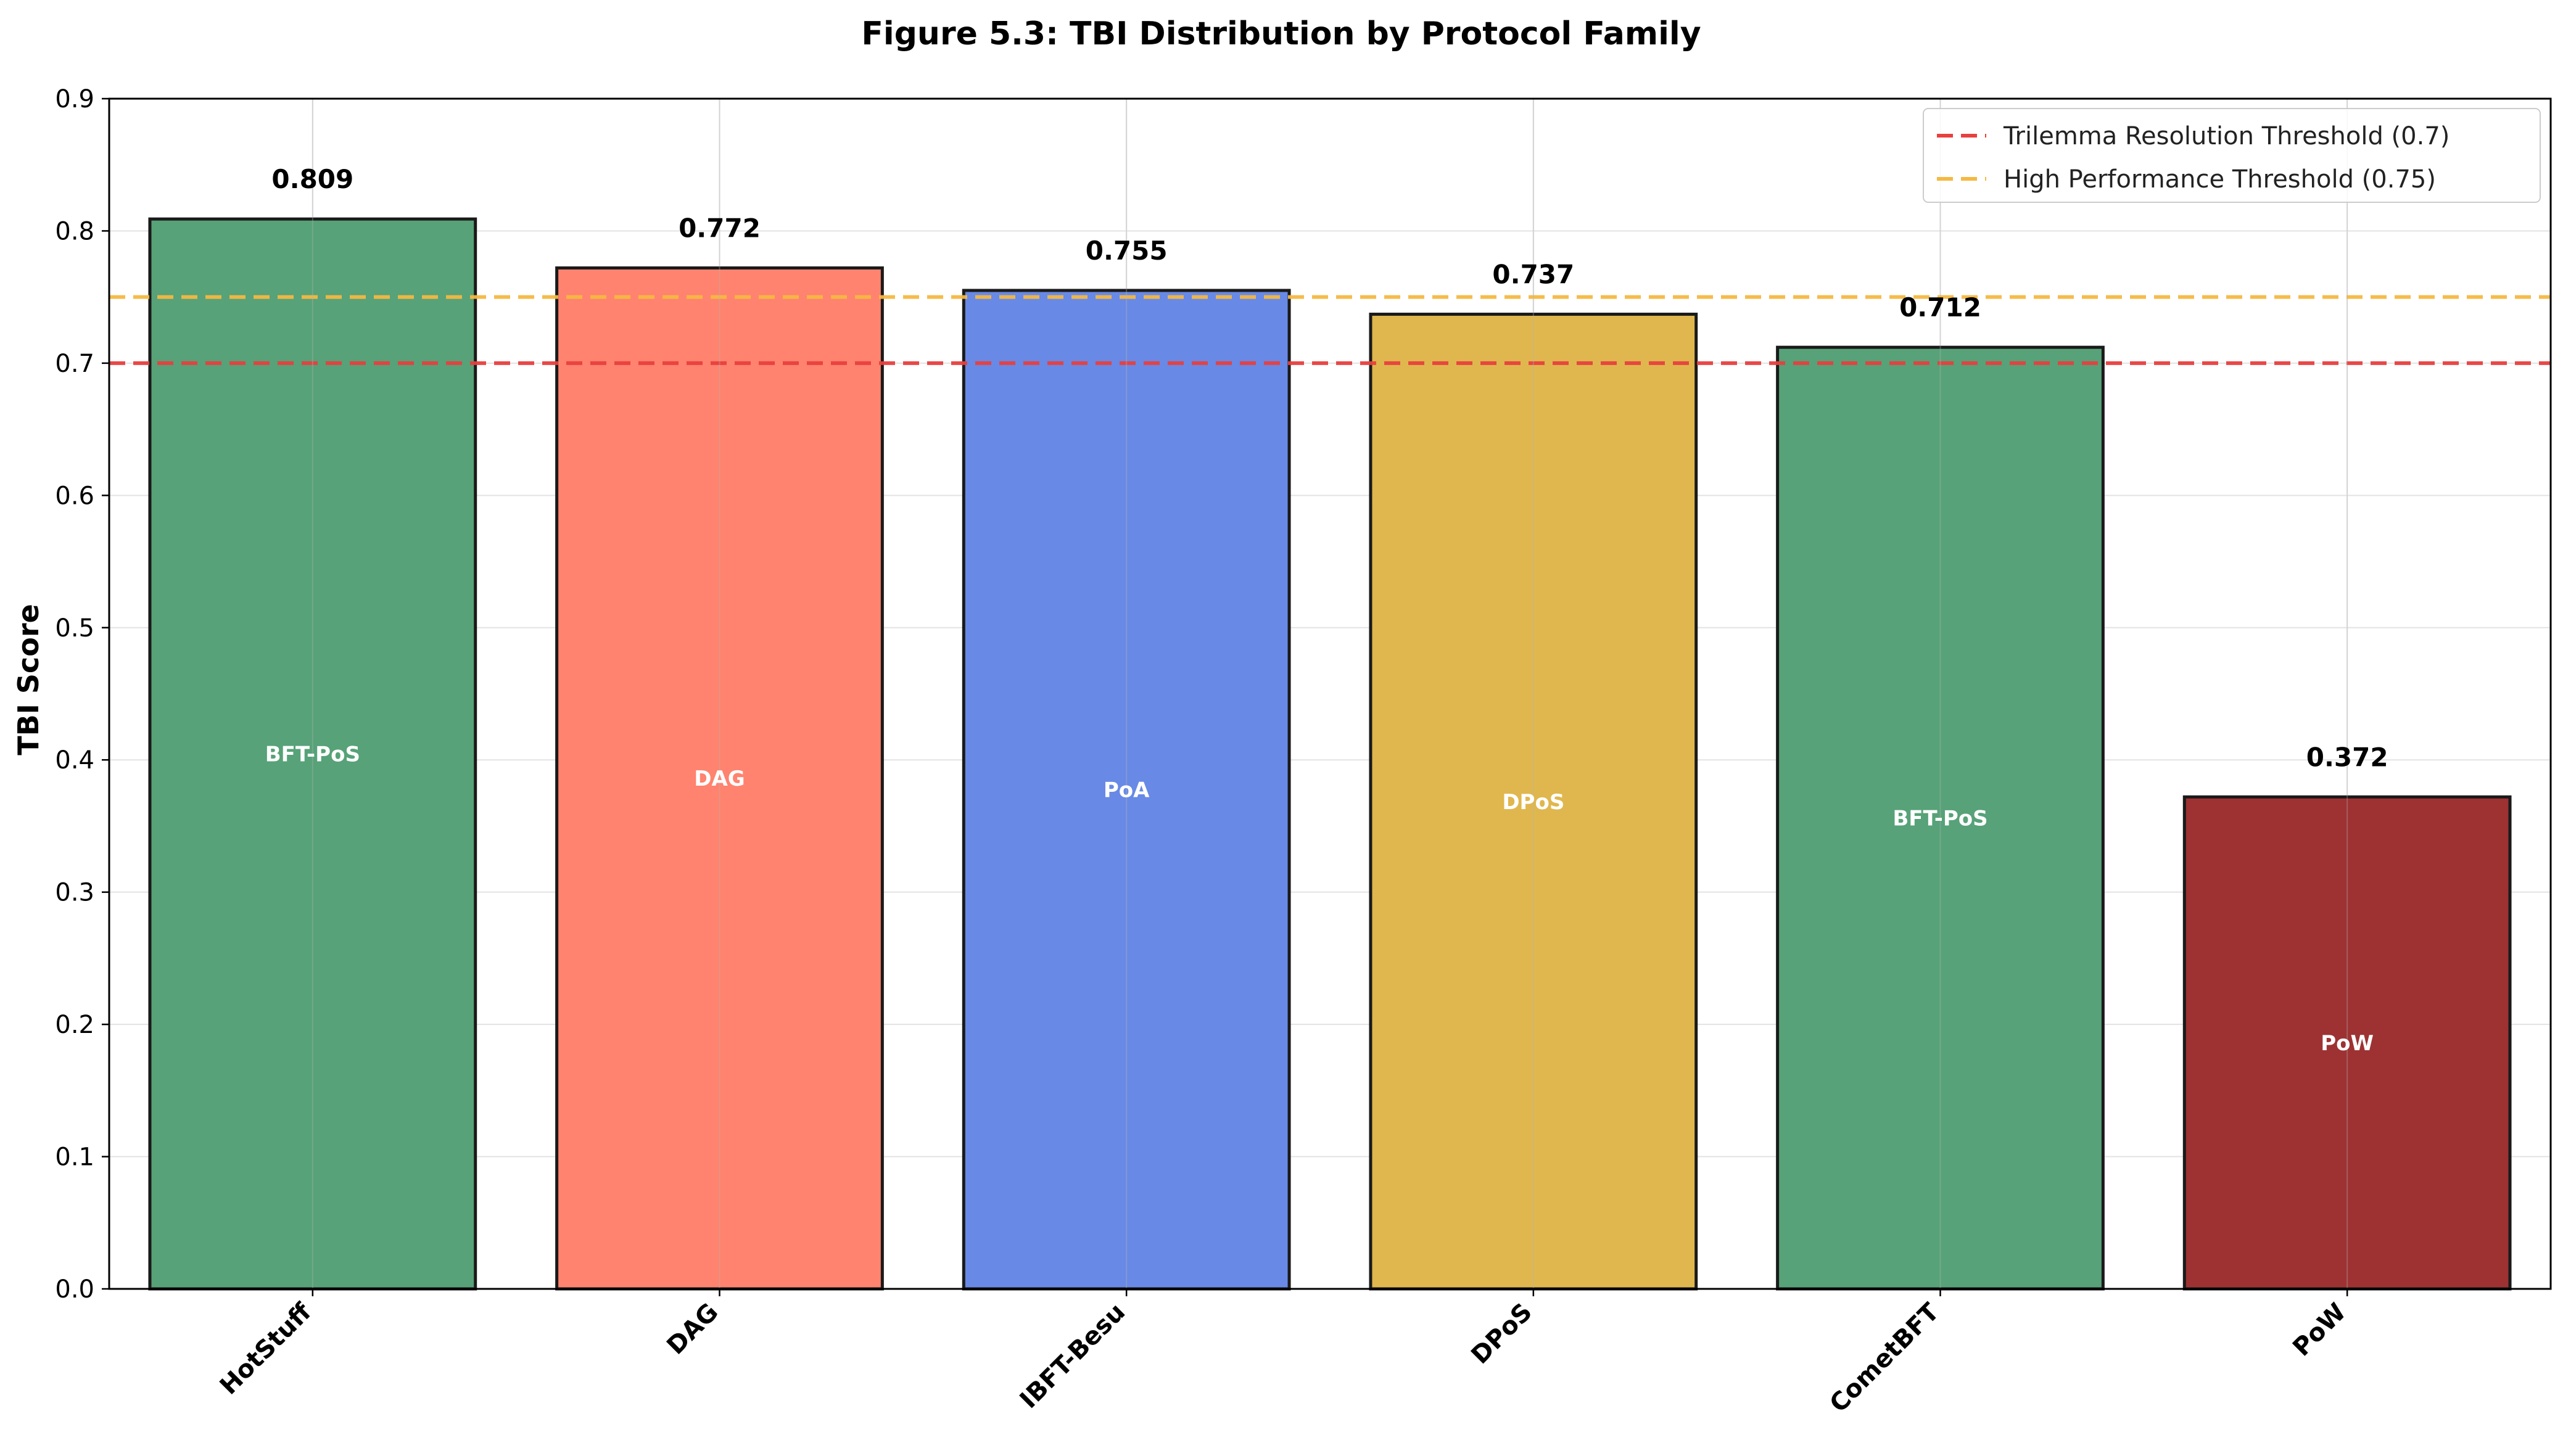 The image size is (2563, 1456). Describe the element at coordinates (2226, 136) in the screenshot. I see `legend-entry-label: Trilemma Resolution Threshold (0.7)` at that location.